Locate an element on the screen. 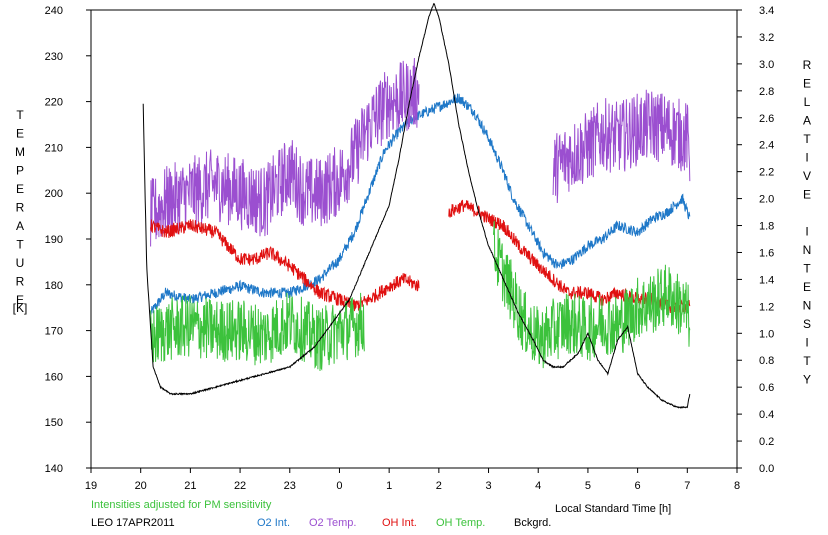 The image size is (828, 535). right-tick-label: 2.2 is located at coordinates (766, 173).